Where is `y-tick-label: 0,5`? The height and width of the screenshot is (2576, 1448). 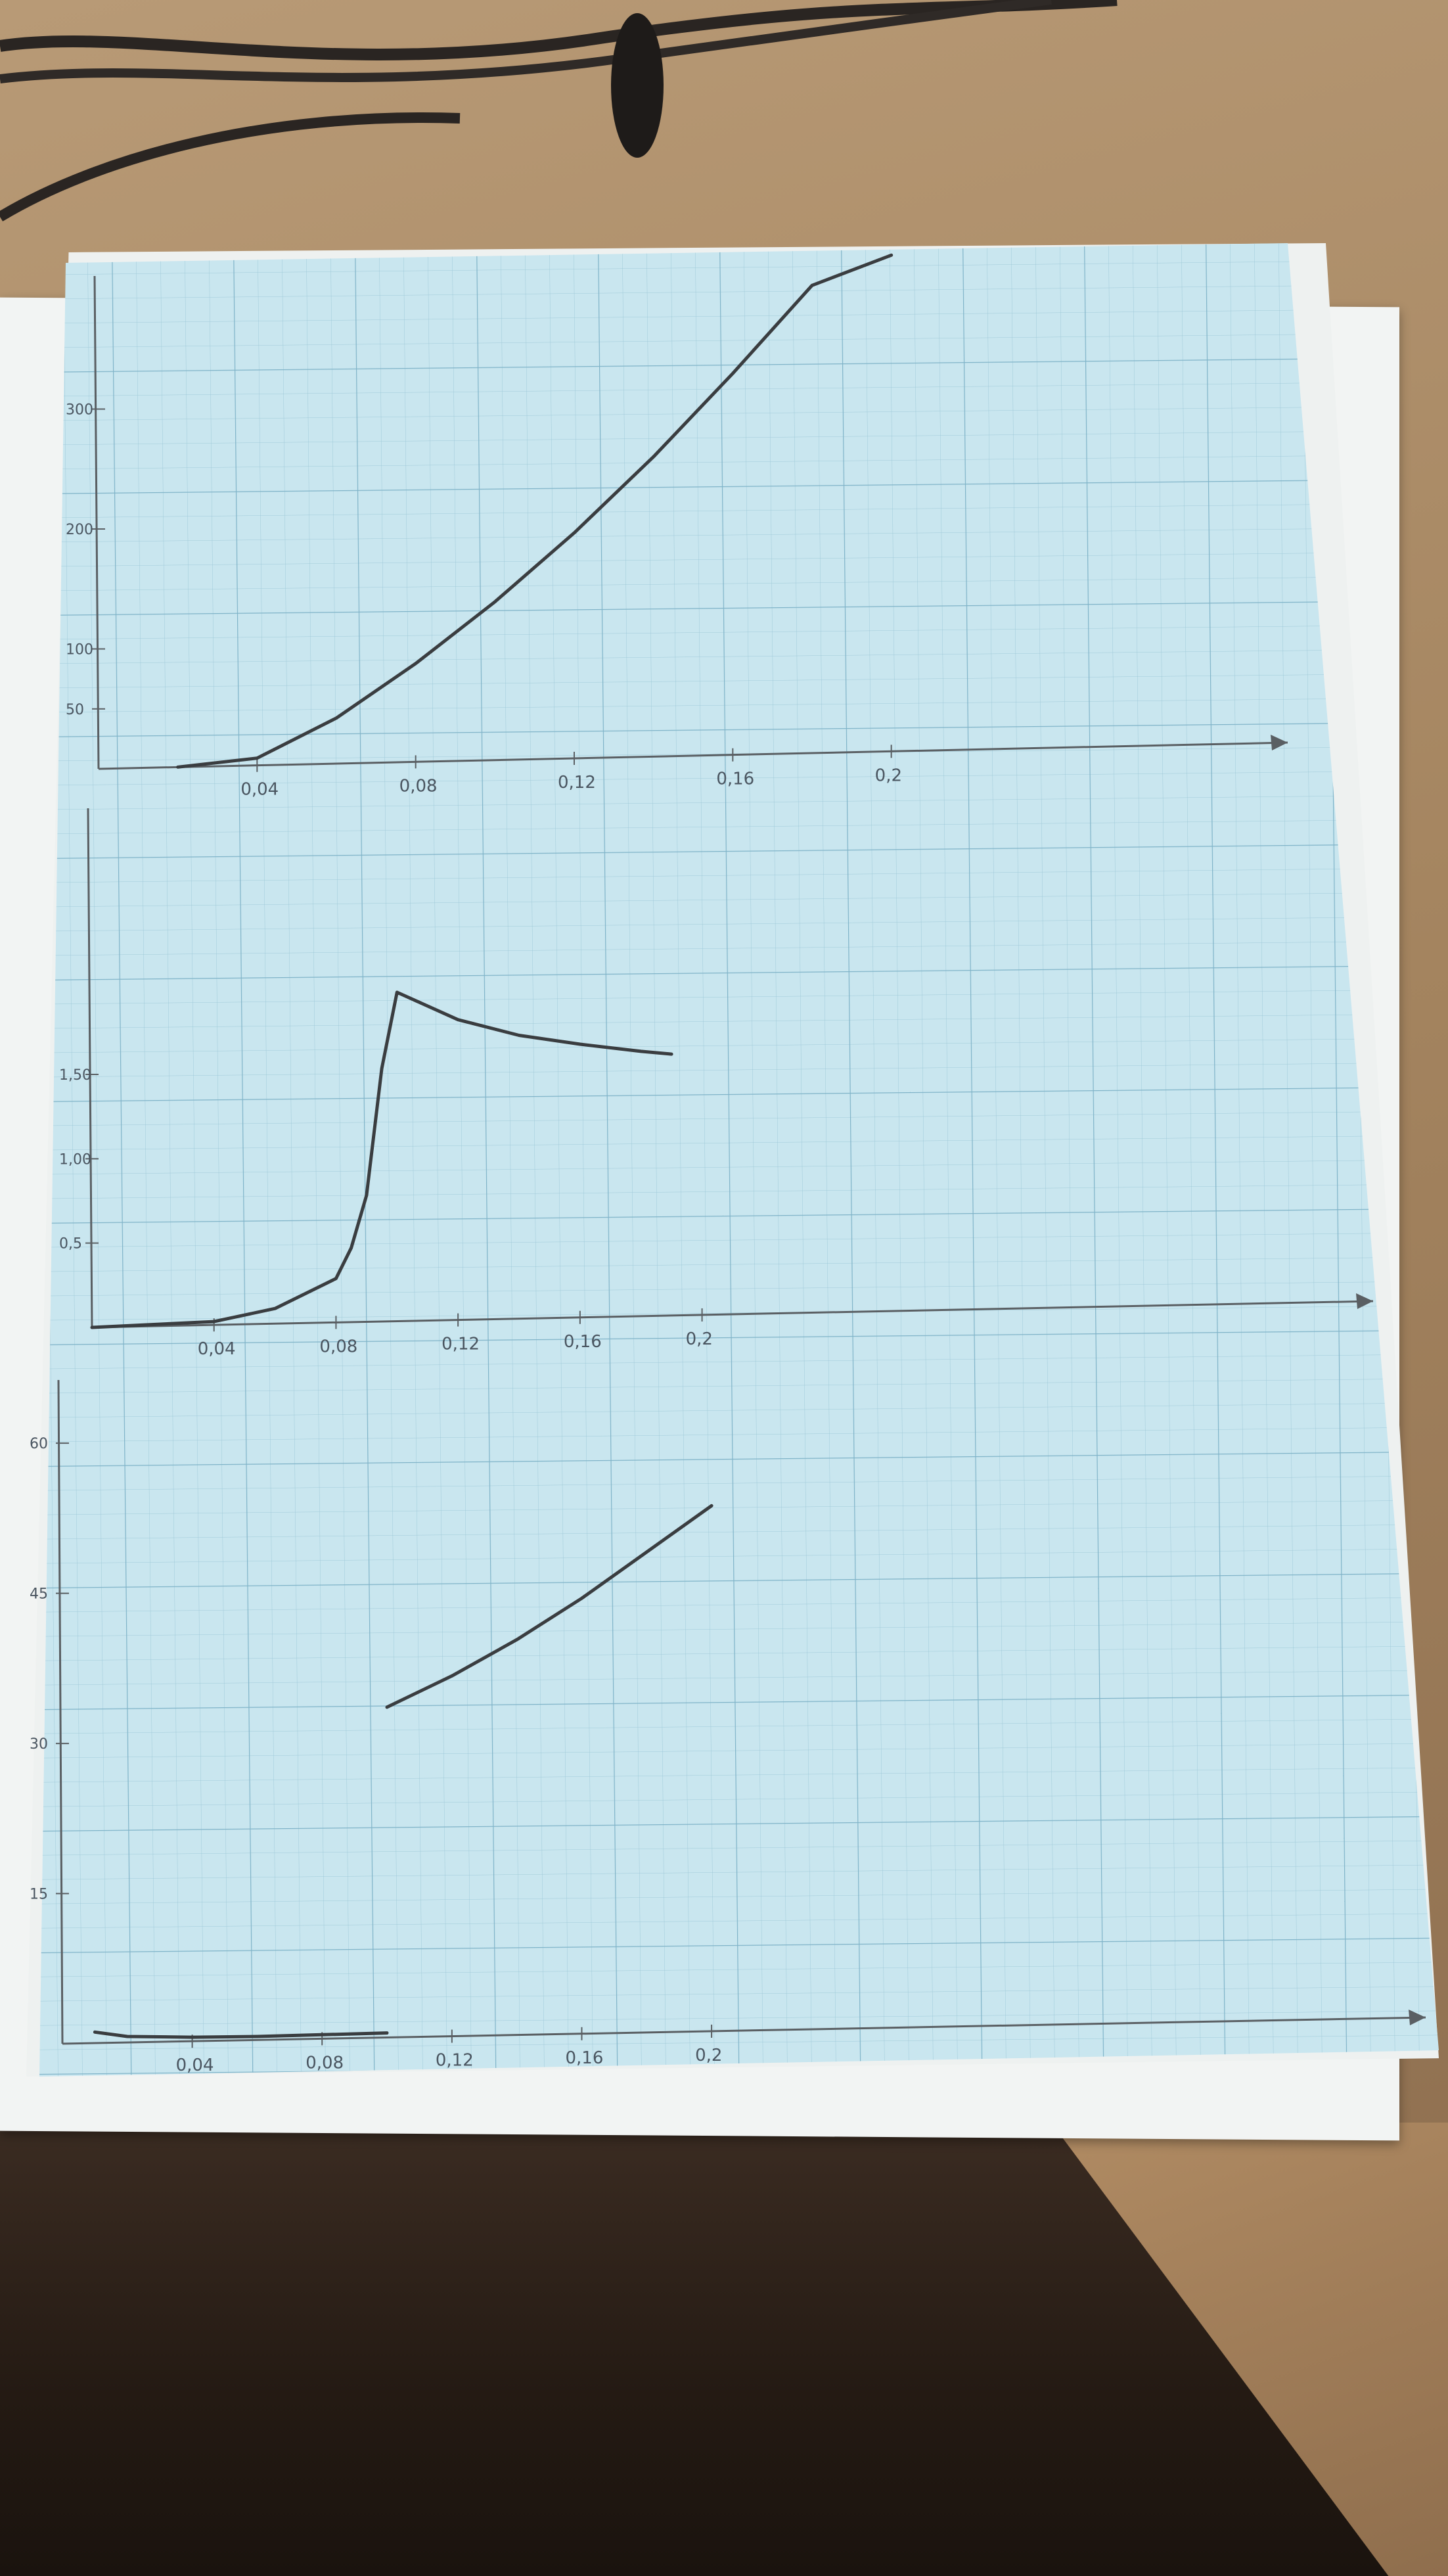
y-tick-label: 0,5 is located at coordinates (70, 1244).